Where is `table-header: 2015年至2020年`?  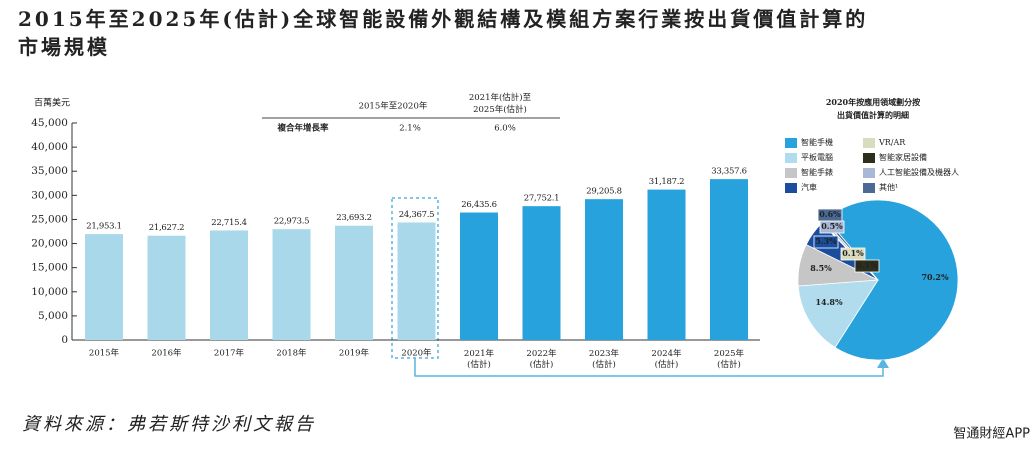 table-header: 2015年至2020年 is located at coordinates (393, 106).